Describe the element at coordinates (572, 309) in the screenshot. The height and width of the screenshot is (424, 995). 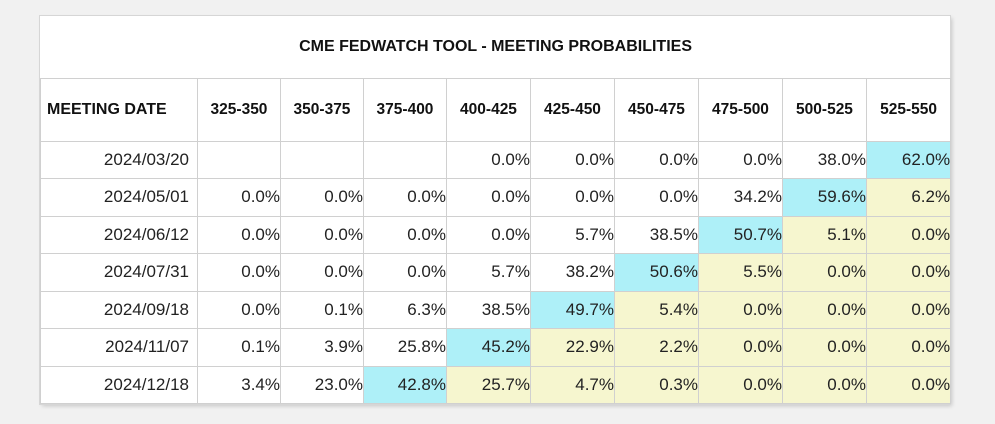
I see `probability-cell: 49.7%` at that location.